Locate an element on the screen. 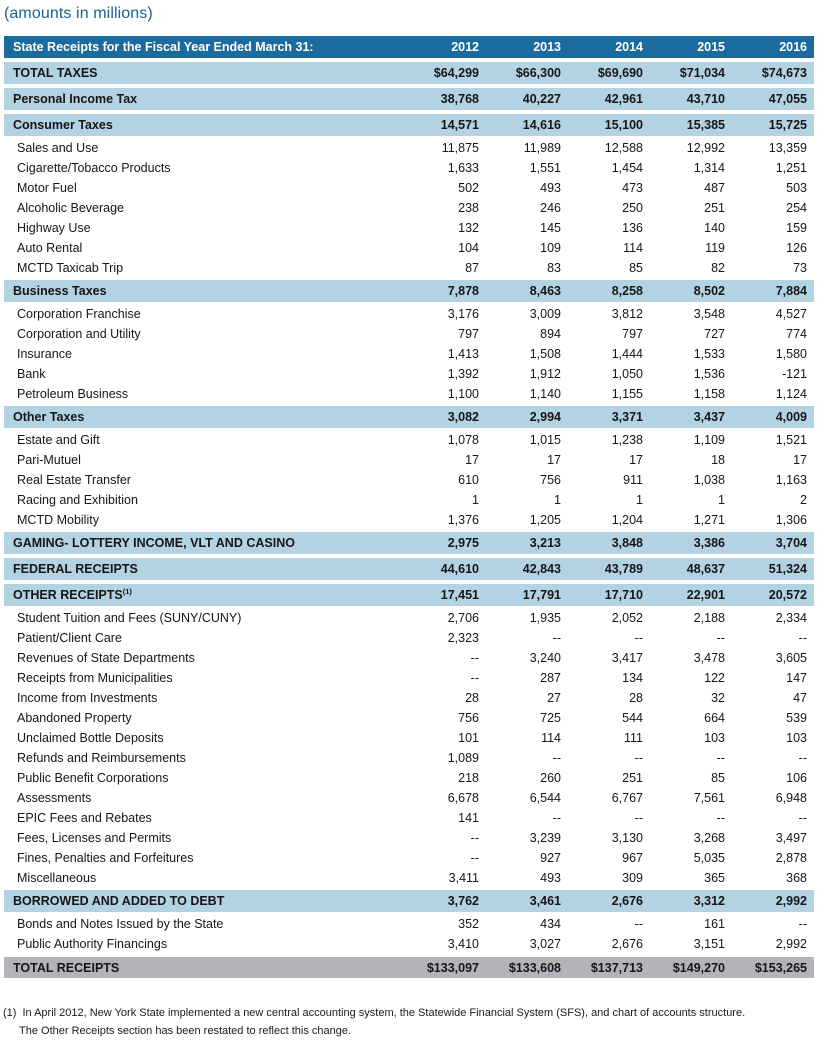 The width and height of the screenshot is (818, 1051). row-value: 664 is located at coordinates (714, 718).